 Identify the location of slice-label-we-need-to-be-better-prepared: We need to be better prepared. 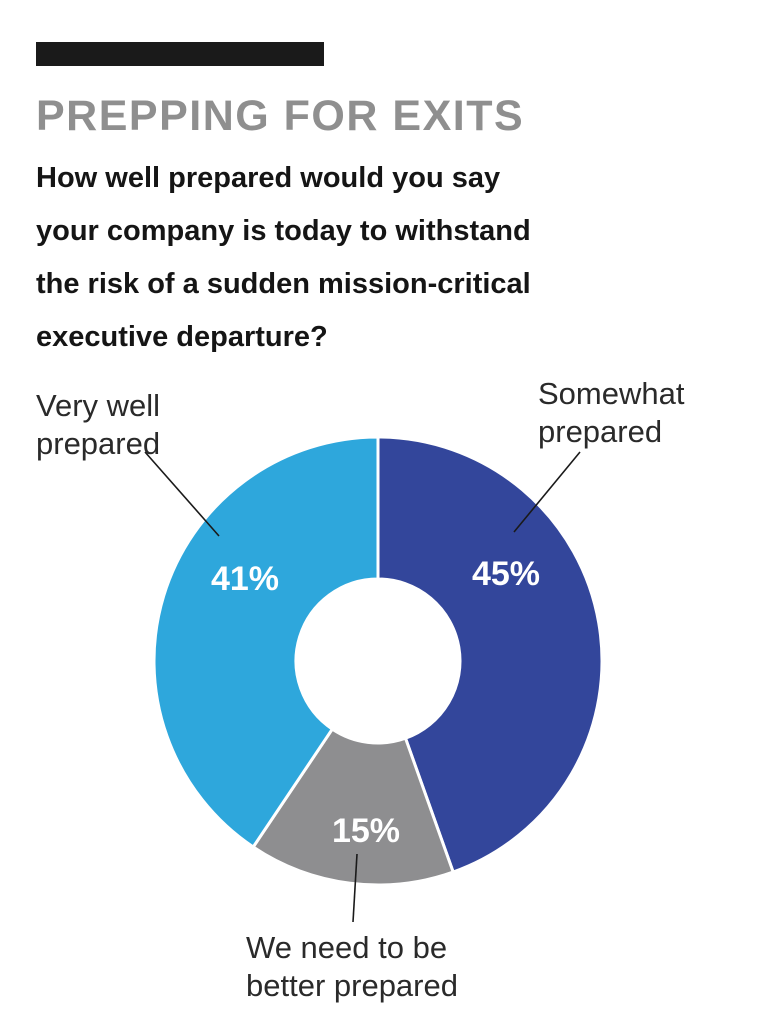
(352, 966).